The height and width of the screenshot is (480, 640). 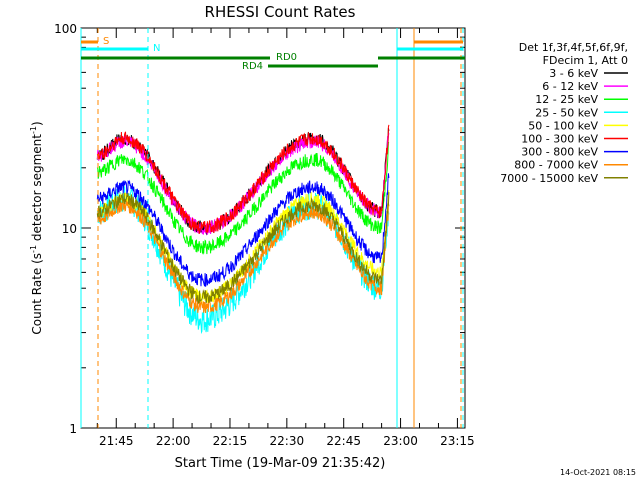 What do you see at coordinates (106, 41) in the screenshot?
I see `flag-s-label: S` at bounding box center [106, 41].